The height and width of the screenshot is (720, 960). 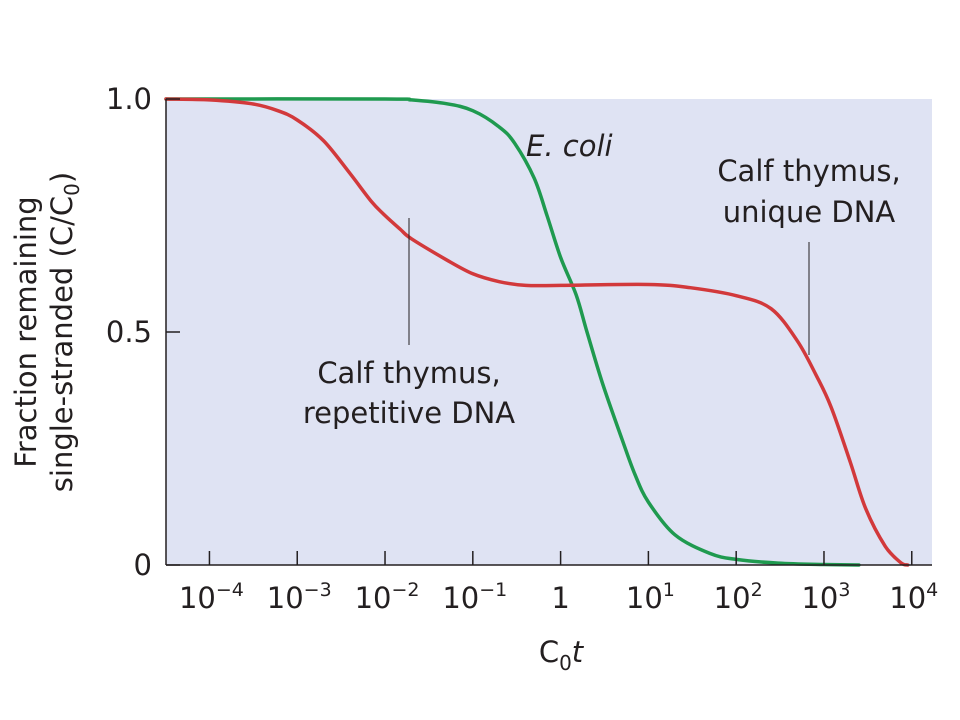 What do you see at coordinates (757, 590) in the screenshot?
I see `x-tick-label-exponent: 2` at bounding box center [757, 590].